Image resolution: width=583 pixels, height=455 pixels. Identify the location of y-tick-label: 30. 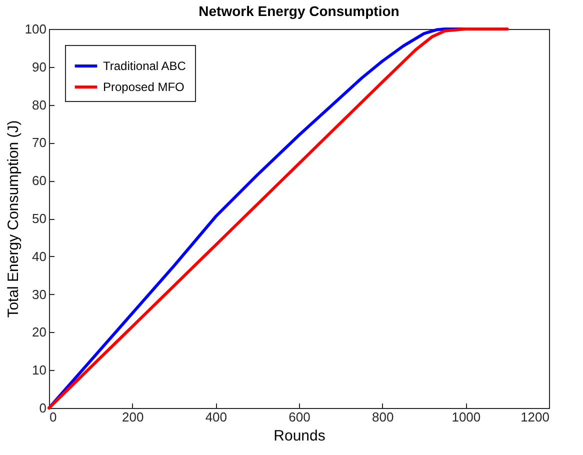
(39, 294).